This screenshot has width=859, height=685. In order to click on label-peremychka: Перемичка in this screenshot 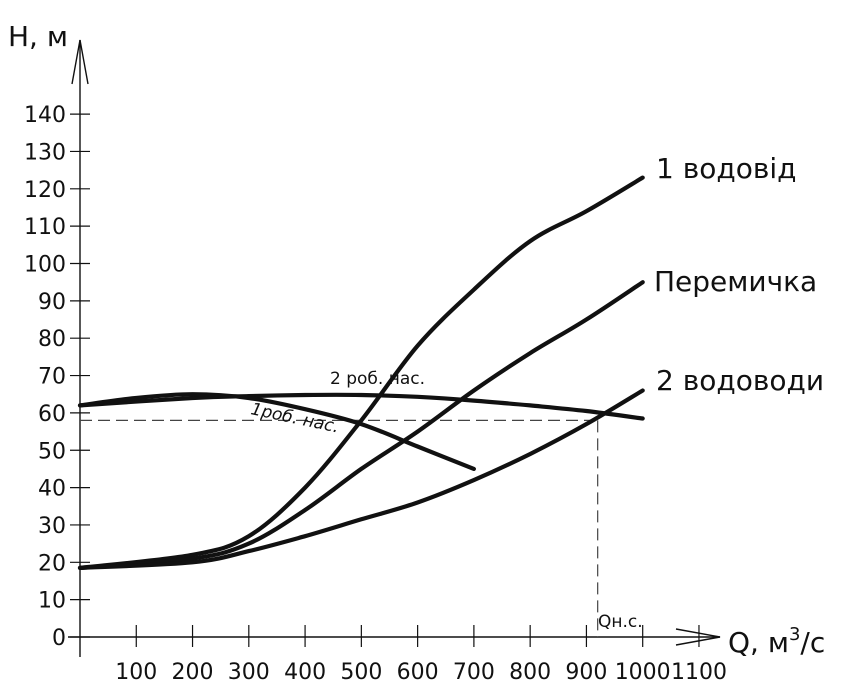, I will do `click(735, 281)`.